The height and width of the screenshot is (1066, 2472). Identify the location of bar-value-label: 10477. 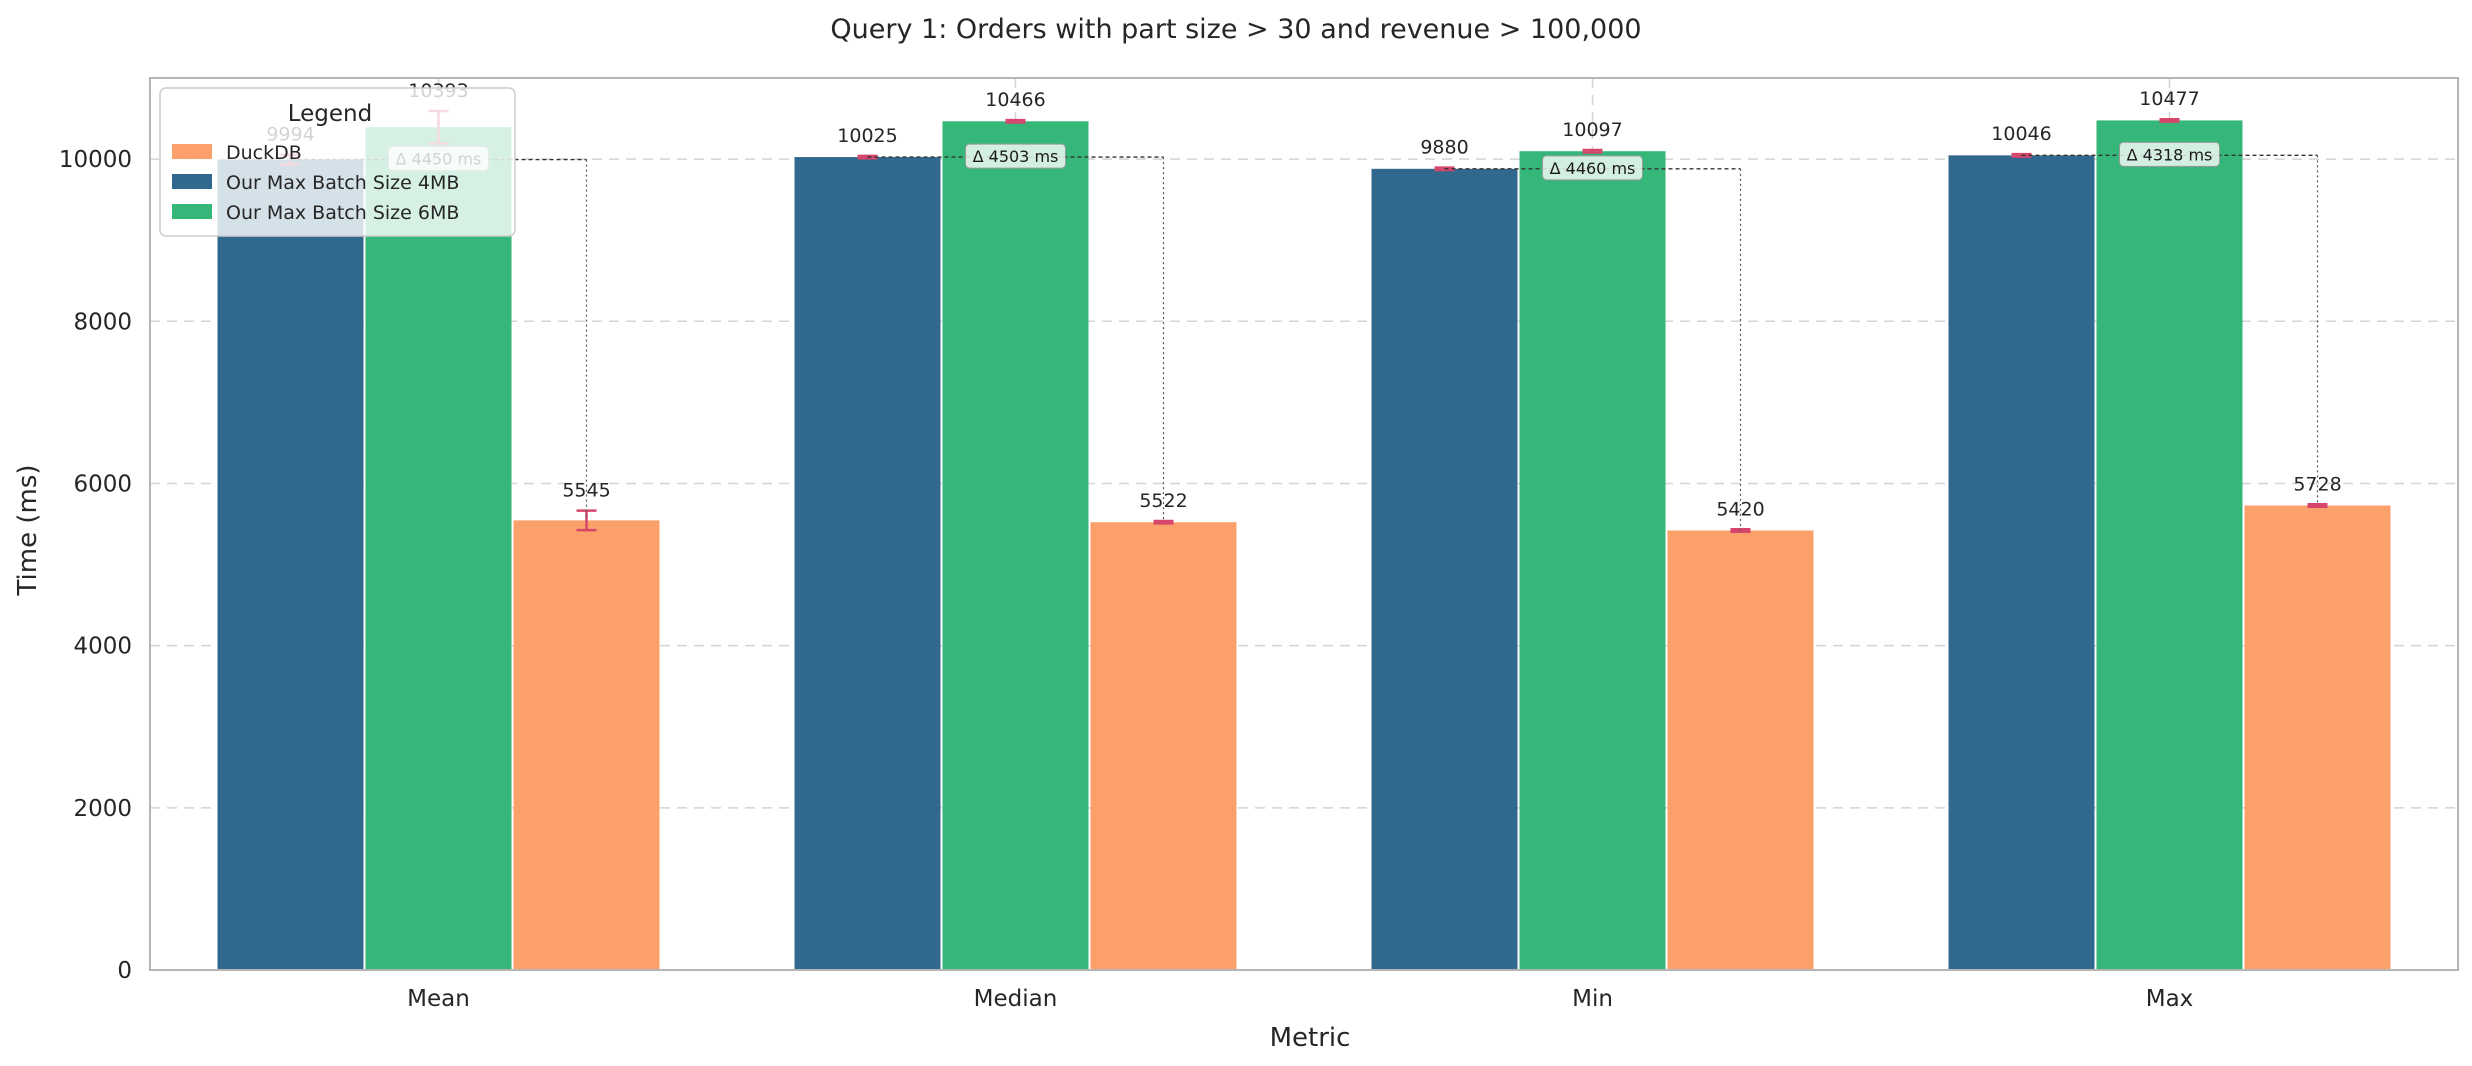
(2169, 99).